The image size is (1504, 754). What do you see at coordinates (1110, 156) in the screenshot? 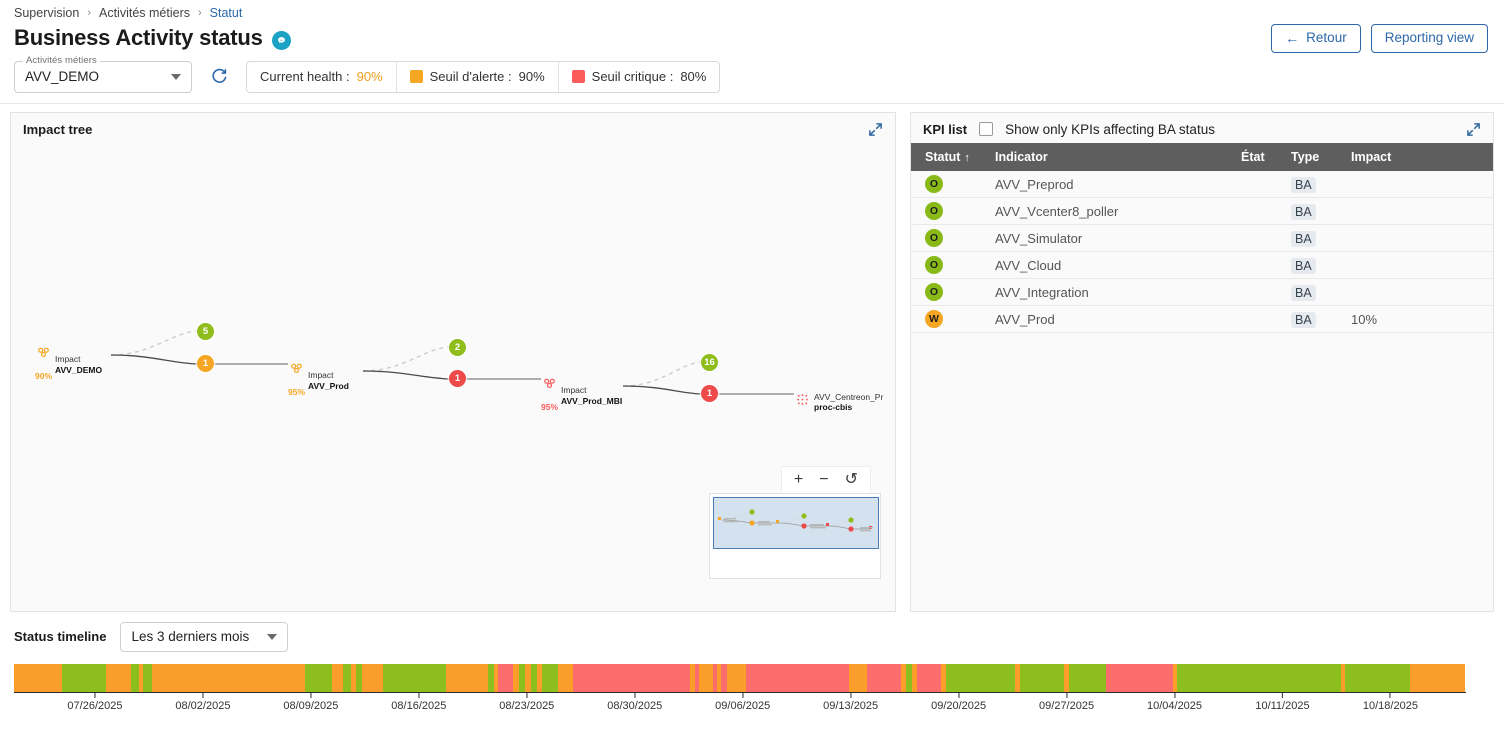
I see `column-header-indicator: Indicator` at bounding box center [1110, 156].